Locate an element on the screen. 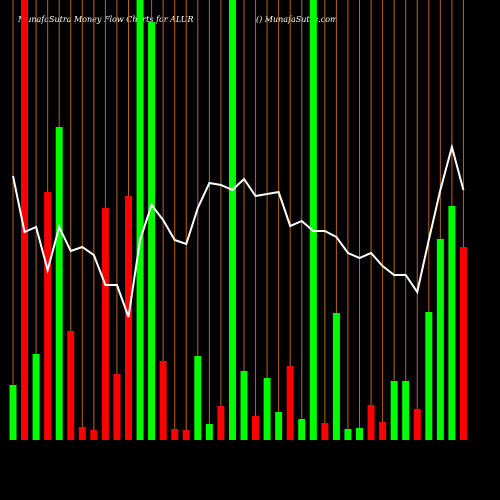  chart-subtitle: () MunafaSutra.com is located at coordinates (297, 19).